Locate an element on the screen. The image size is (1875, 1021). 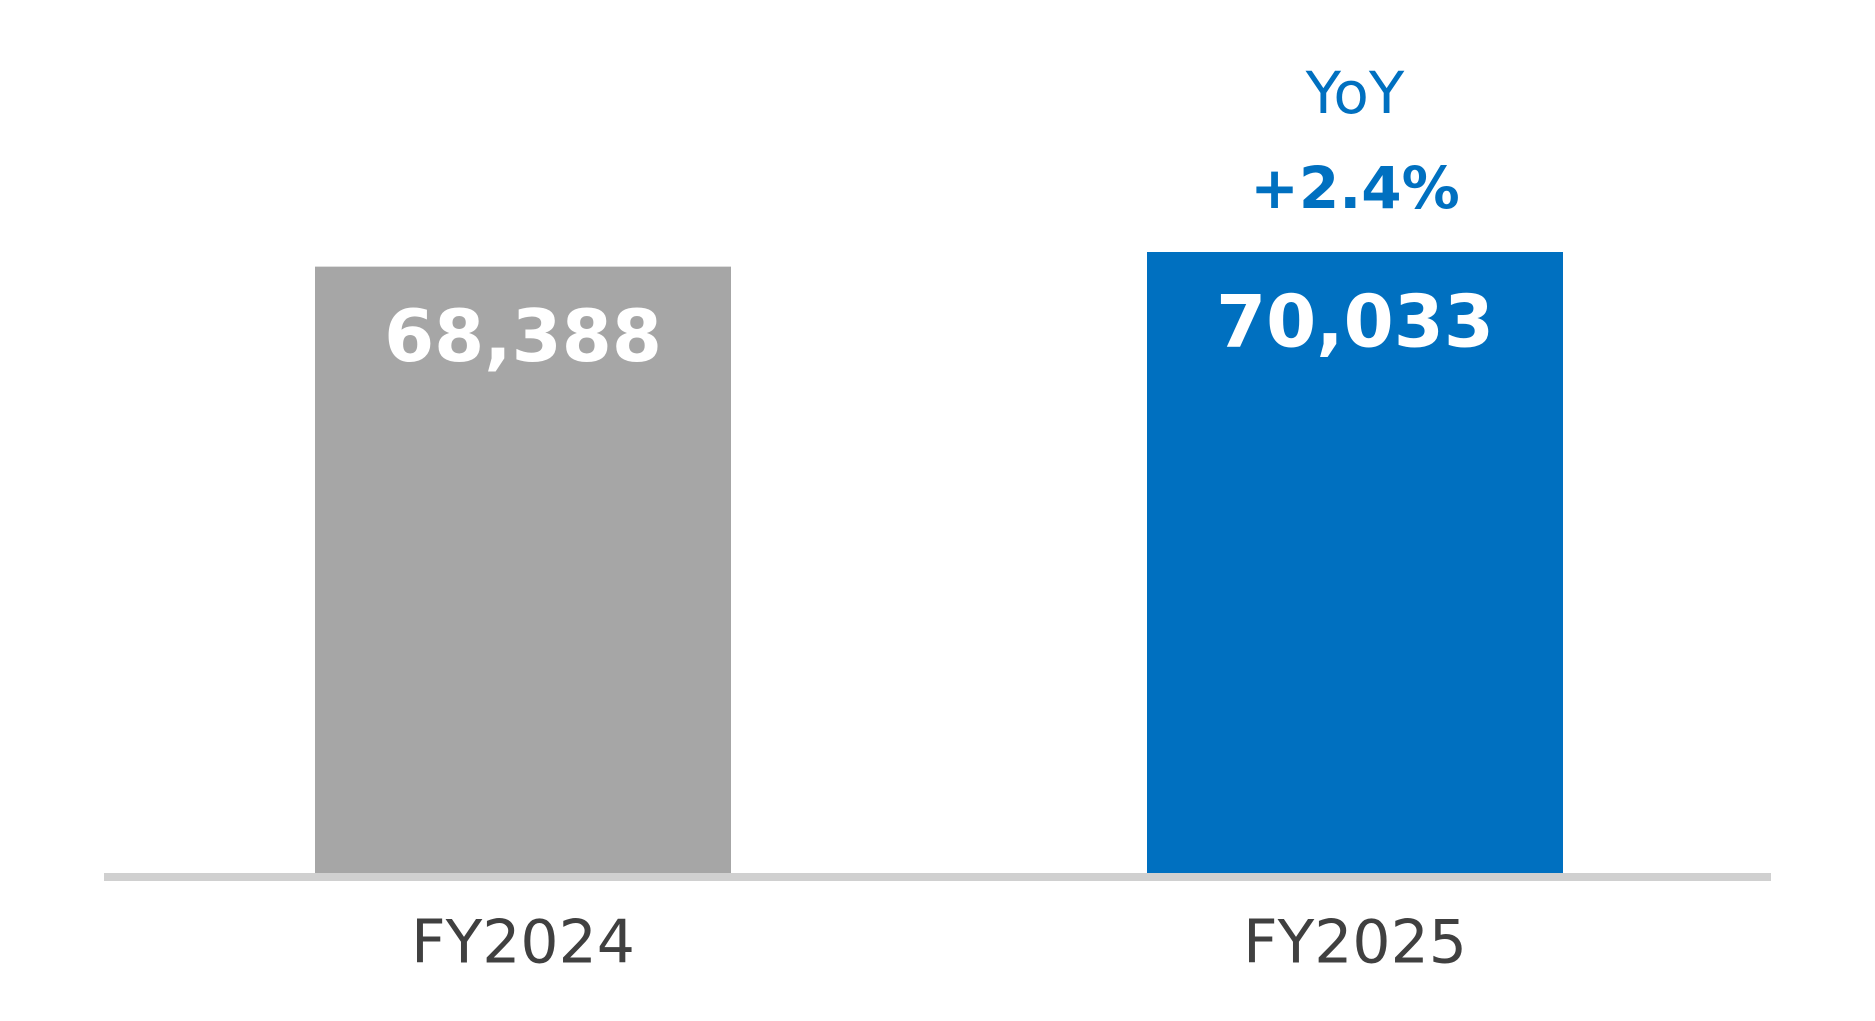
x-tick-label: FY2025 is located at coordinates (1355, 943).